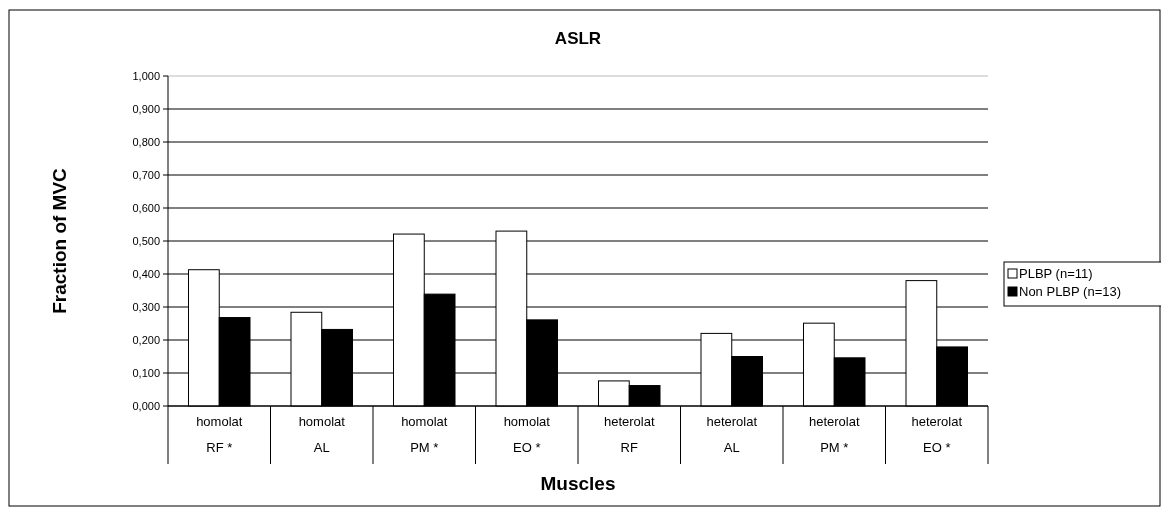 The width and height of the screenshot is (1169, 513). I want to click on x-tick-label: heterolat AL, so click(732, 434).